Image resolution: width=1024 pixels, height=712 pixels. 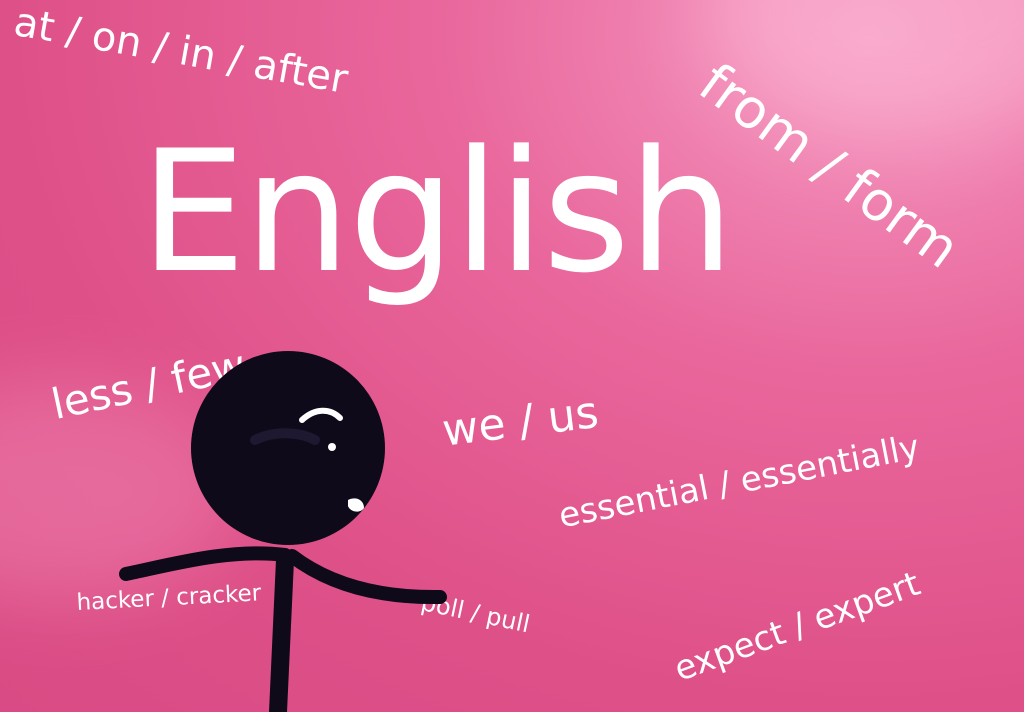 I want to click on figure-left-arm, so click(x=205, y=563).